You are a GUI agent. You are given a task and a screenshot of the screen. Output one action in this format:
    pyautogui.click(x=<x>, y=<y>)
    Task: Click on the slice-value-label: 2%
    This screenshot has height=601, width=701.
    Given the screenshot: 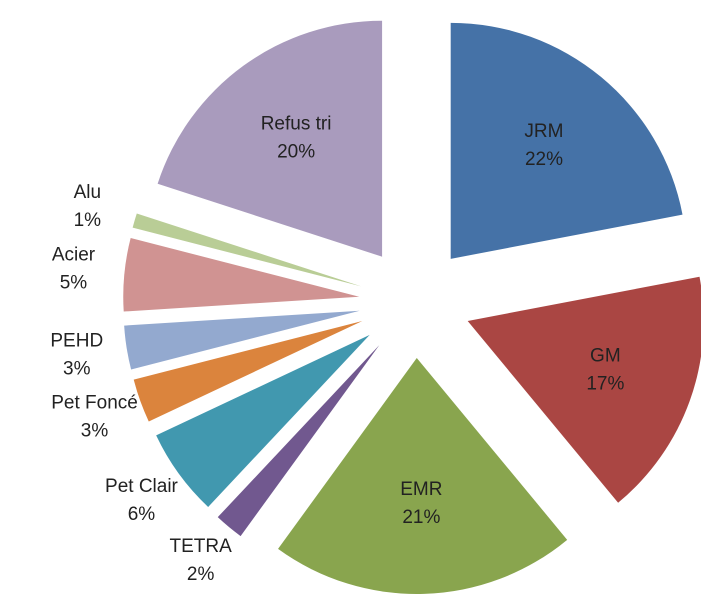 What is the action you would take?
    pyautogui.click(x=201, y=574)
    